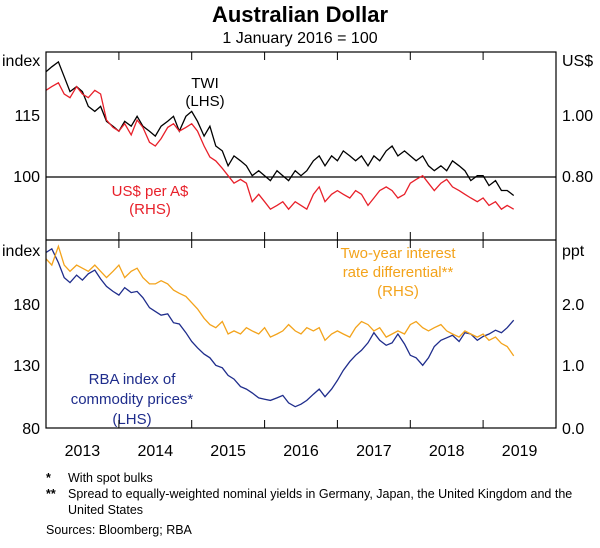  What do you see at coordinates (573, 429) in the screenshot?
I see `bottom-right-tick: 0.0` at bounding box center [573, 429].